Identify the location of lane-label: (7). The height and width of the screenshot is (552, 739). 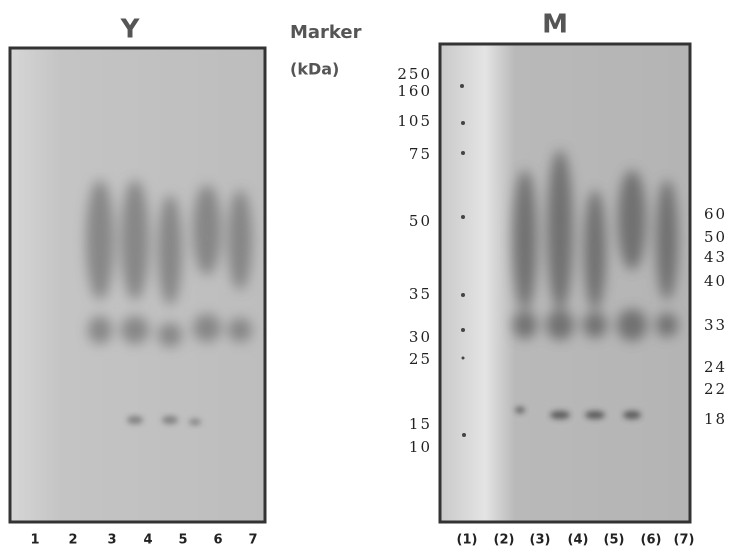
(684, 540).